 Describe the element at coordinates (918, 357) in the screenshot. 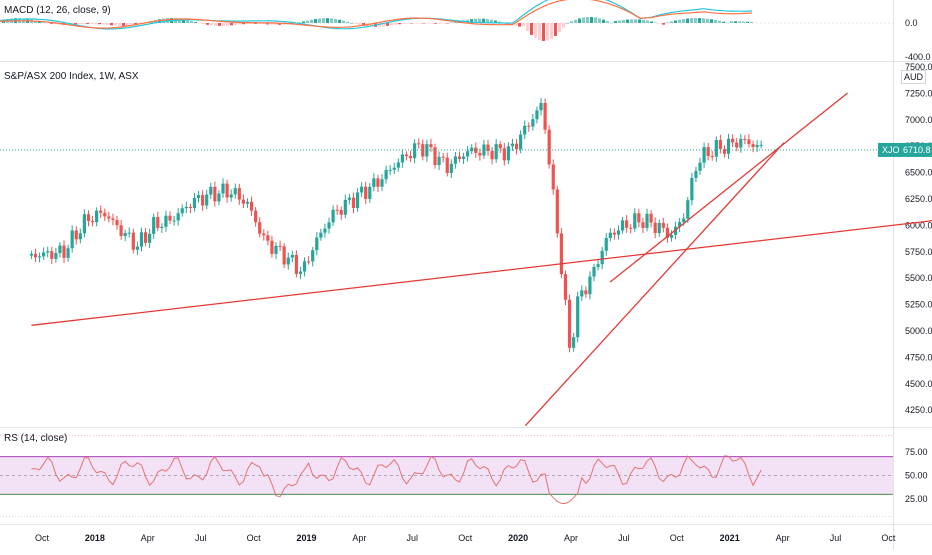

I see `price-tick-11: 4750.0` at that location.